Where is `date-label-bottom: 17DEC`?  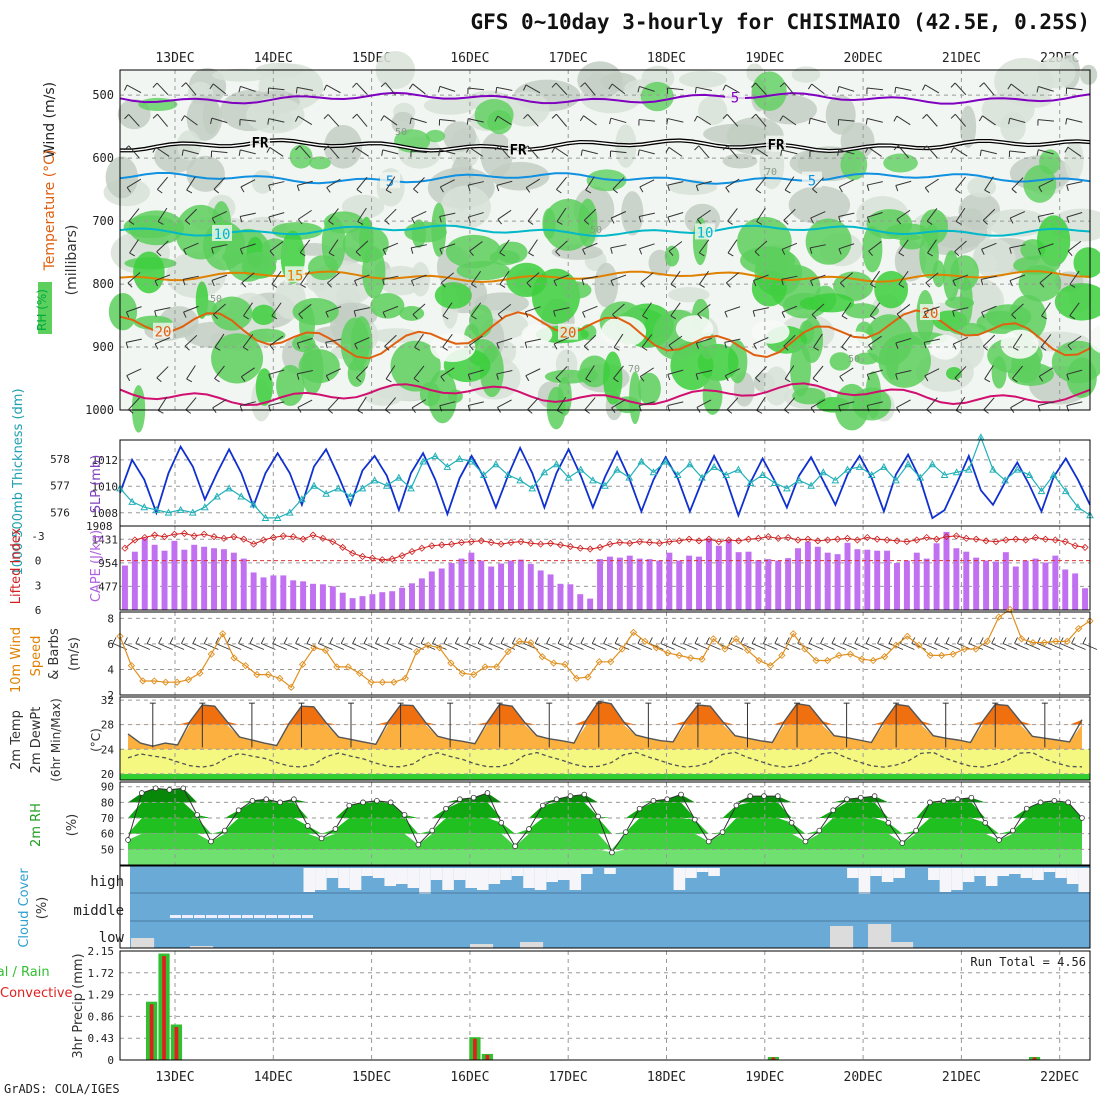
date-label-bottom: 17DEC is located at coordinates (568, 1077).